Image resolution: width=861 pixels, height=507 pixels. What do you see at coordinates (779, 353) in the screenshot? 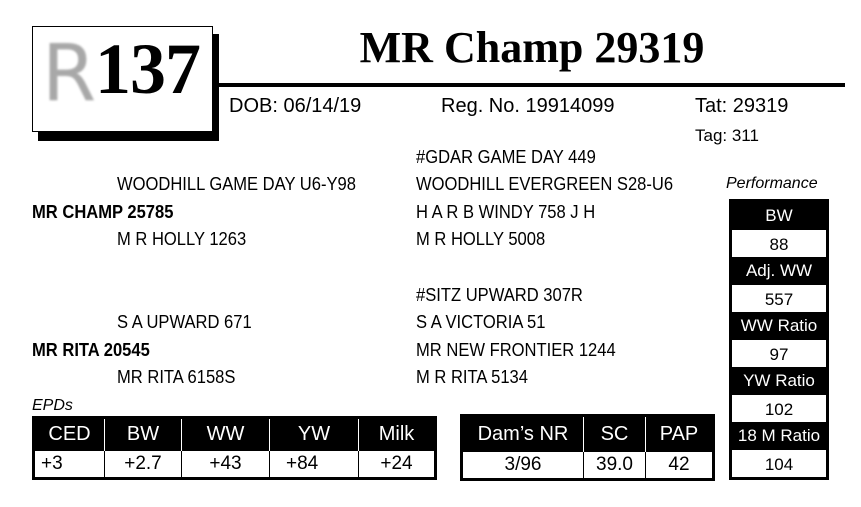
I see `perf-value-ww-ratio: 97` at bounding box center [779, 353].